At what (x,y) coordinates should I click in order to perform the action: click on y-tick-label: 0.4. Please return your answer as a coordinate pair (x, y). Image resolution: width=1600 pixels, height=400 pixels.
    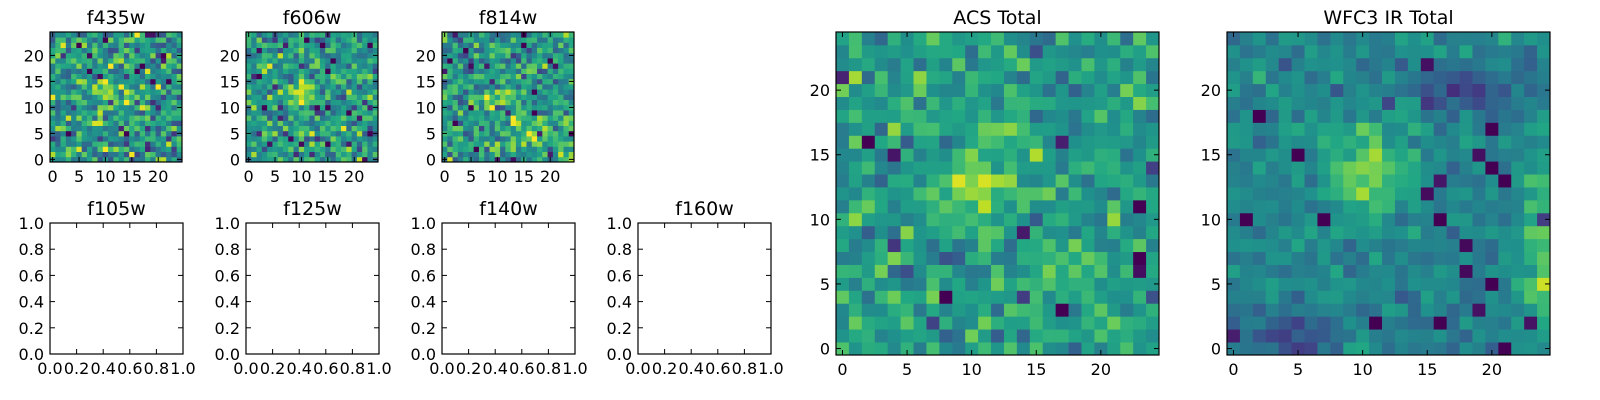
    Looking at the image, I should click on (227, 302).